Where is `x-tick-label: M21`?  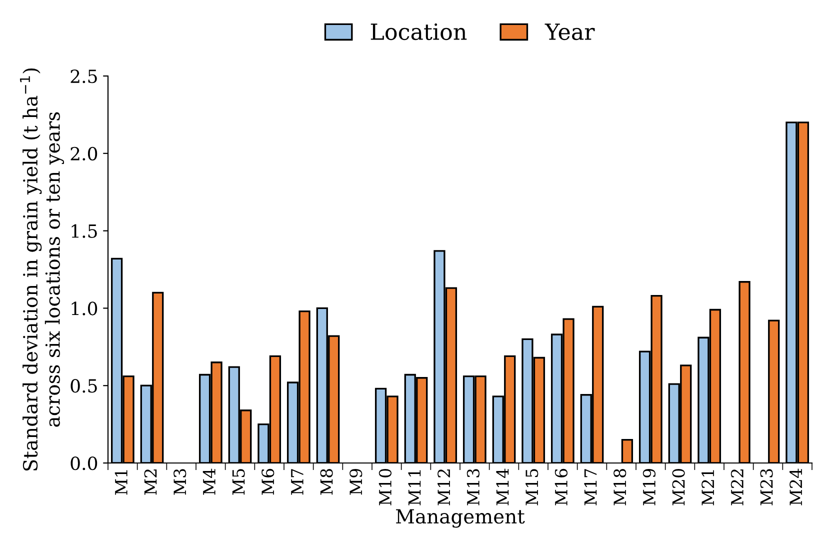
x-tick-label: M21 is located at coordinates (708, 488).